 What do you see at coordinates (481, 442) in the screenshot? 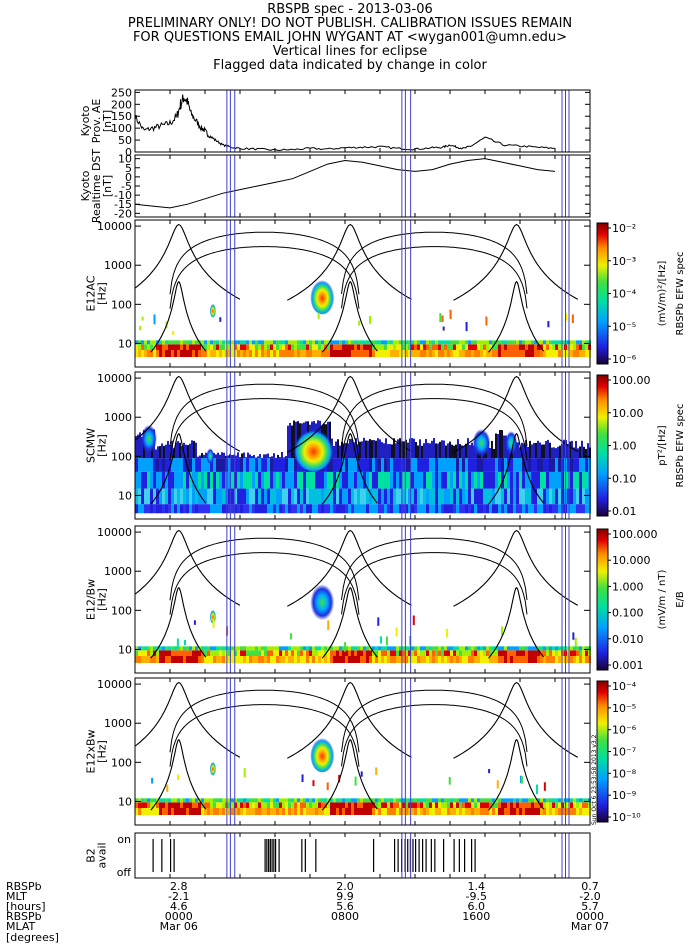
I see `scmw-emission-blob` at bounding box center [481, 442].